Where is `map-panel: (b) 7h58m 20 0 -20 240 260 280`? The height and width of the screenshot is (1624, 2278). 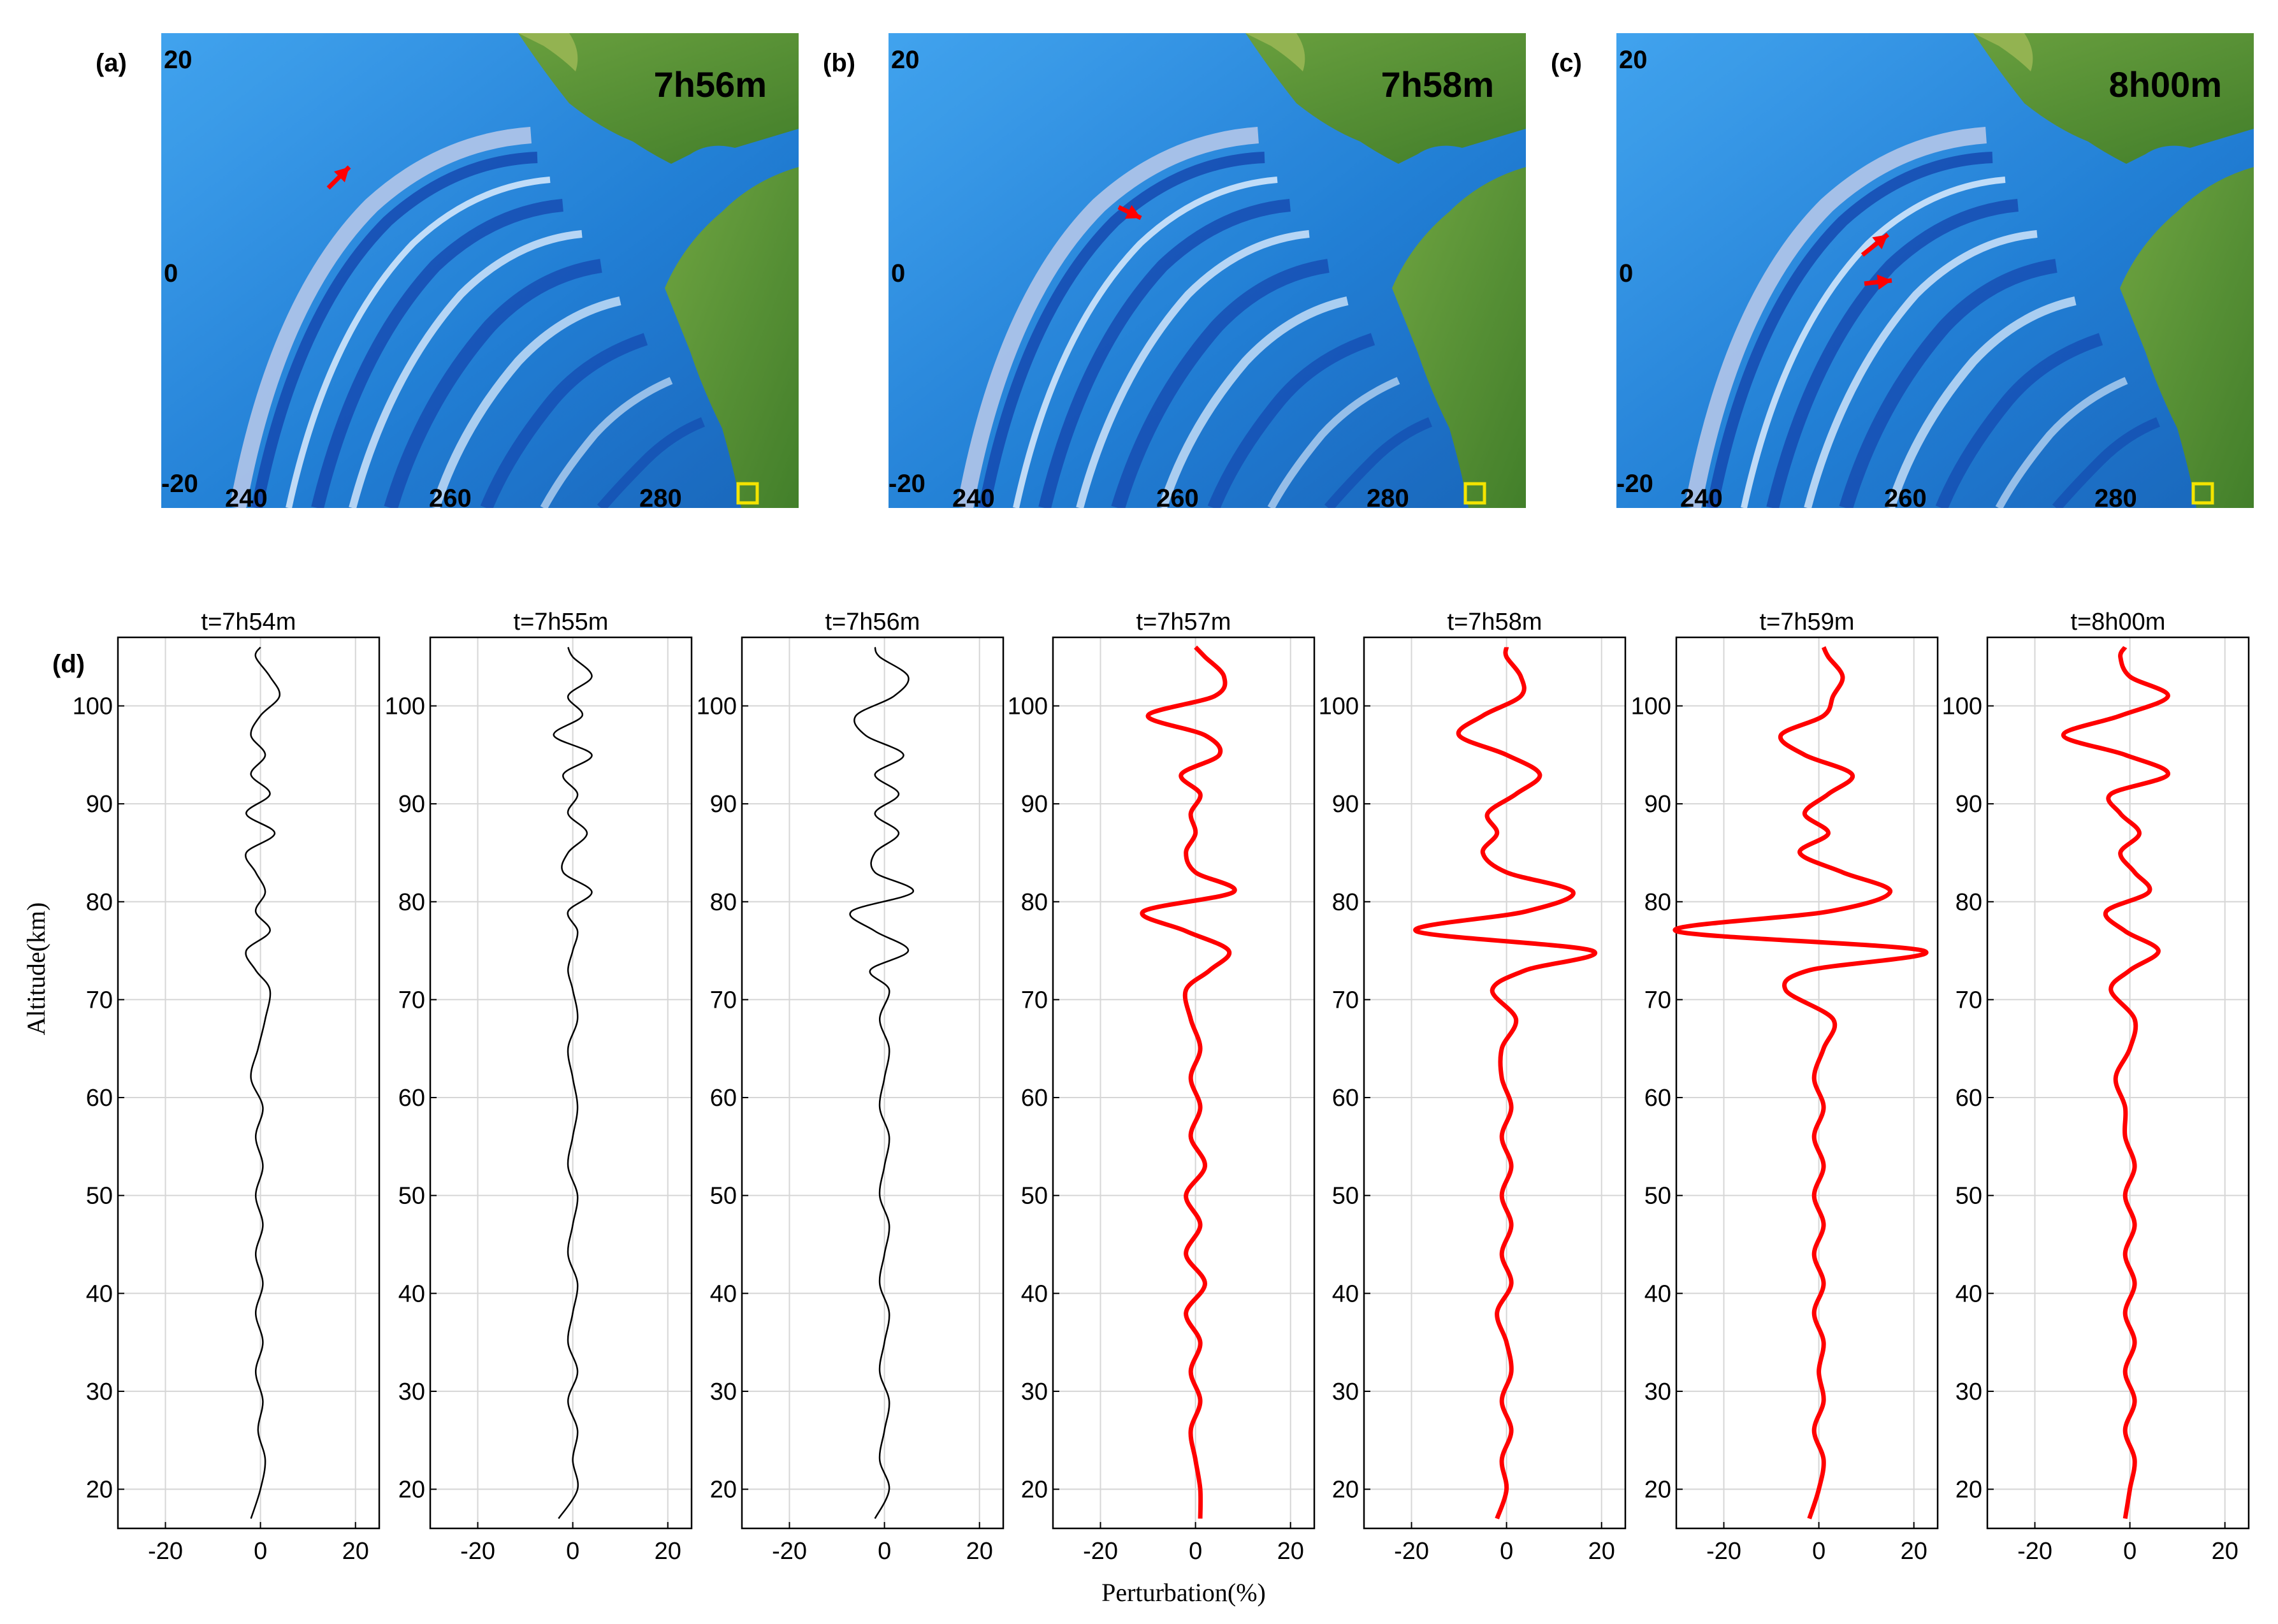
map-panel: (b) 7h58m 20 0 -20 240 260 280 is located at coordinates (1174, 272).